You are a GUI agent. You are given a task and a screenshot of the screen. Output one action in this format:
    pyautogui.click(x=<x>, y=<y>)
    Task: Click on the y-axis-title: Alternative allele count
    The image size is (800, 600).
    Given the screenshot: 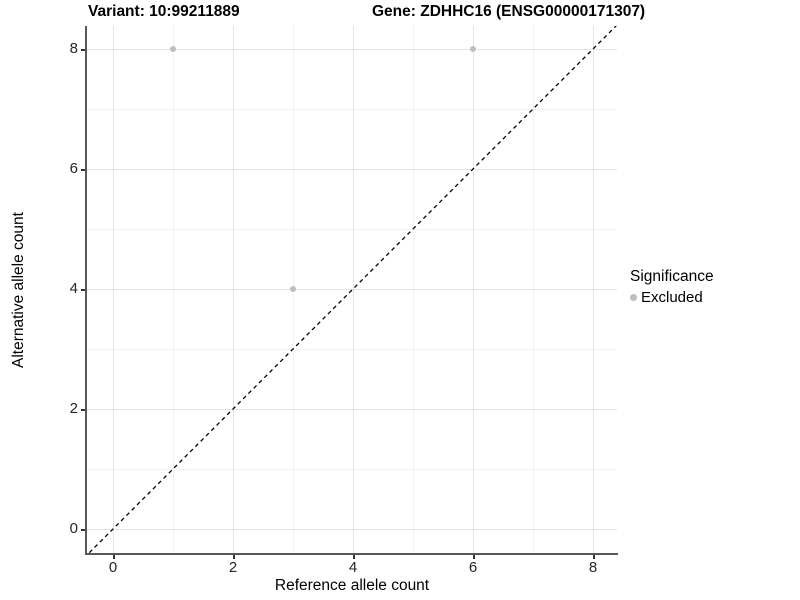 What is the action you would take?
    pyautogui.click(x=18, y=290)
    